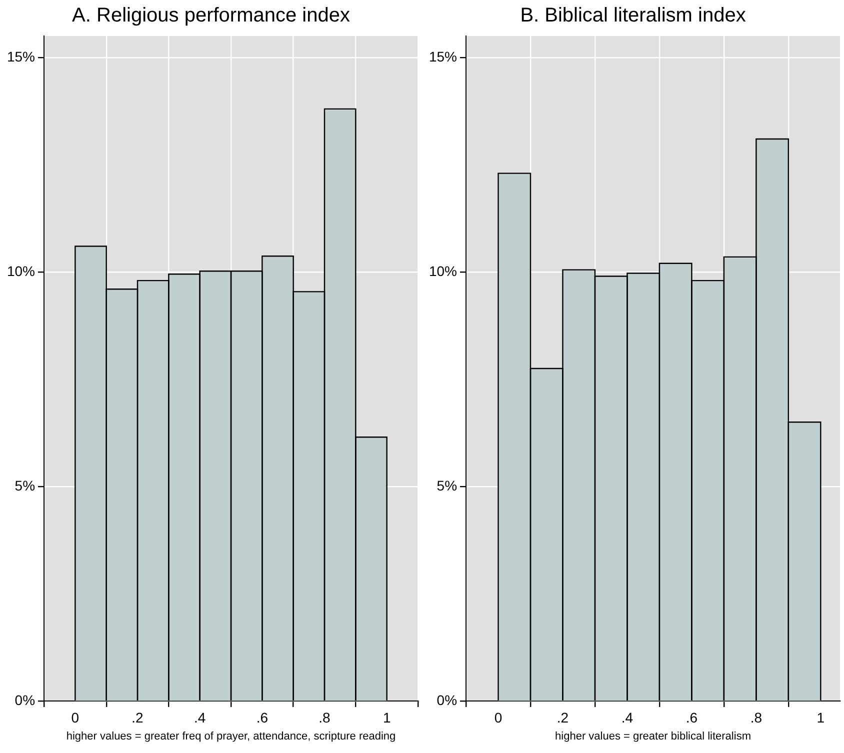 The image size is (844, 753). I want to click on x-axis-title: higher values = greater freq of prayer, attendance, scripture reading, so click(231, 736).